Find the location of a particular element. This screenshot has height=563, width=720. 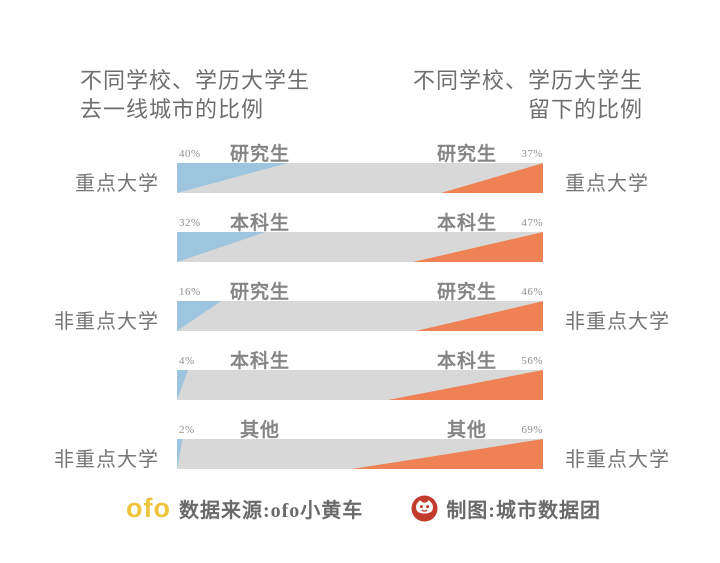

left-chart-title: 不同学校、学历大学生 去一线城市的比例 is located at coordinates (195, 95).